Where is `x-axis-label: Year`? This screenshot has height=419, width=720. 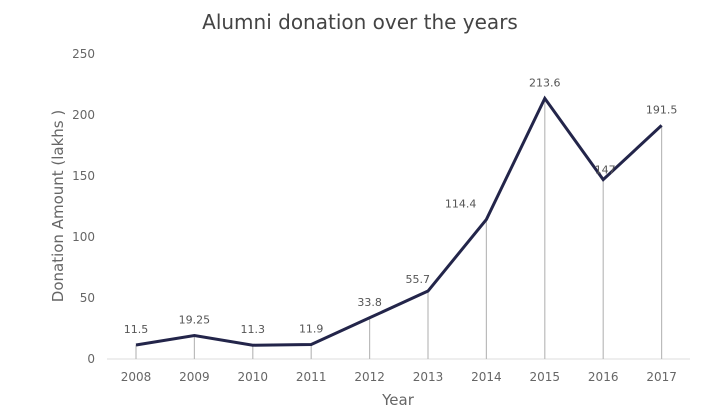
x-axis-label: Year is located at coordinates (398, 400).